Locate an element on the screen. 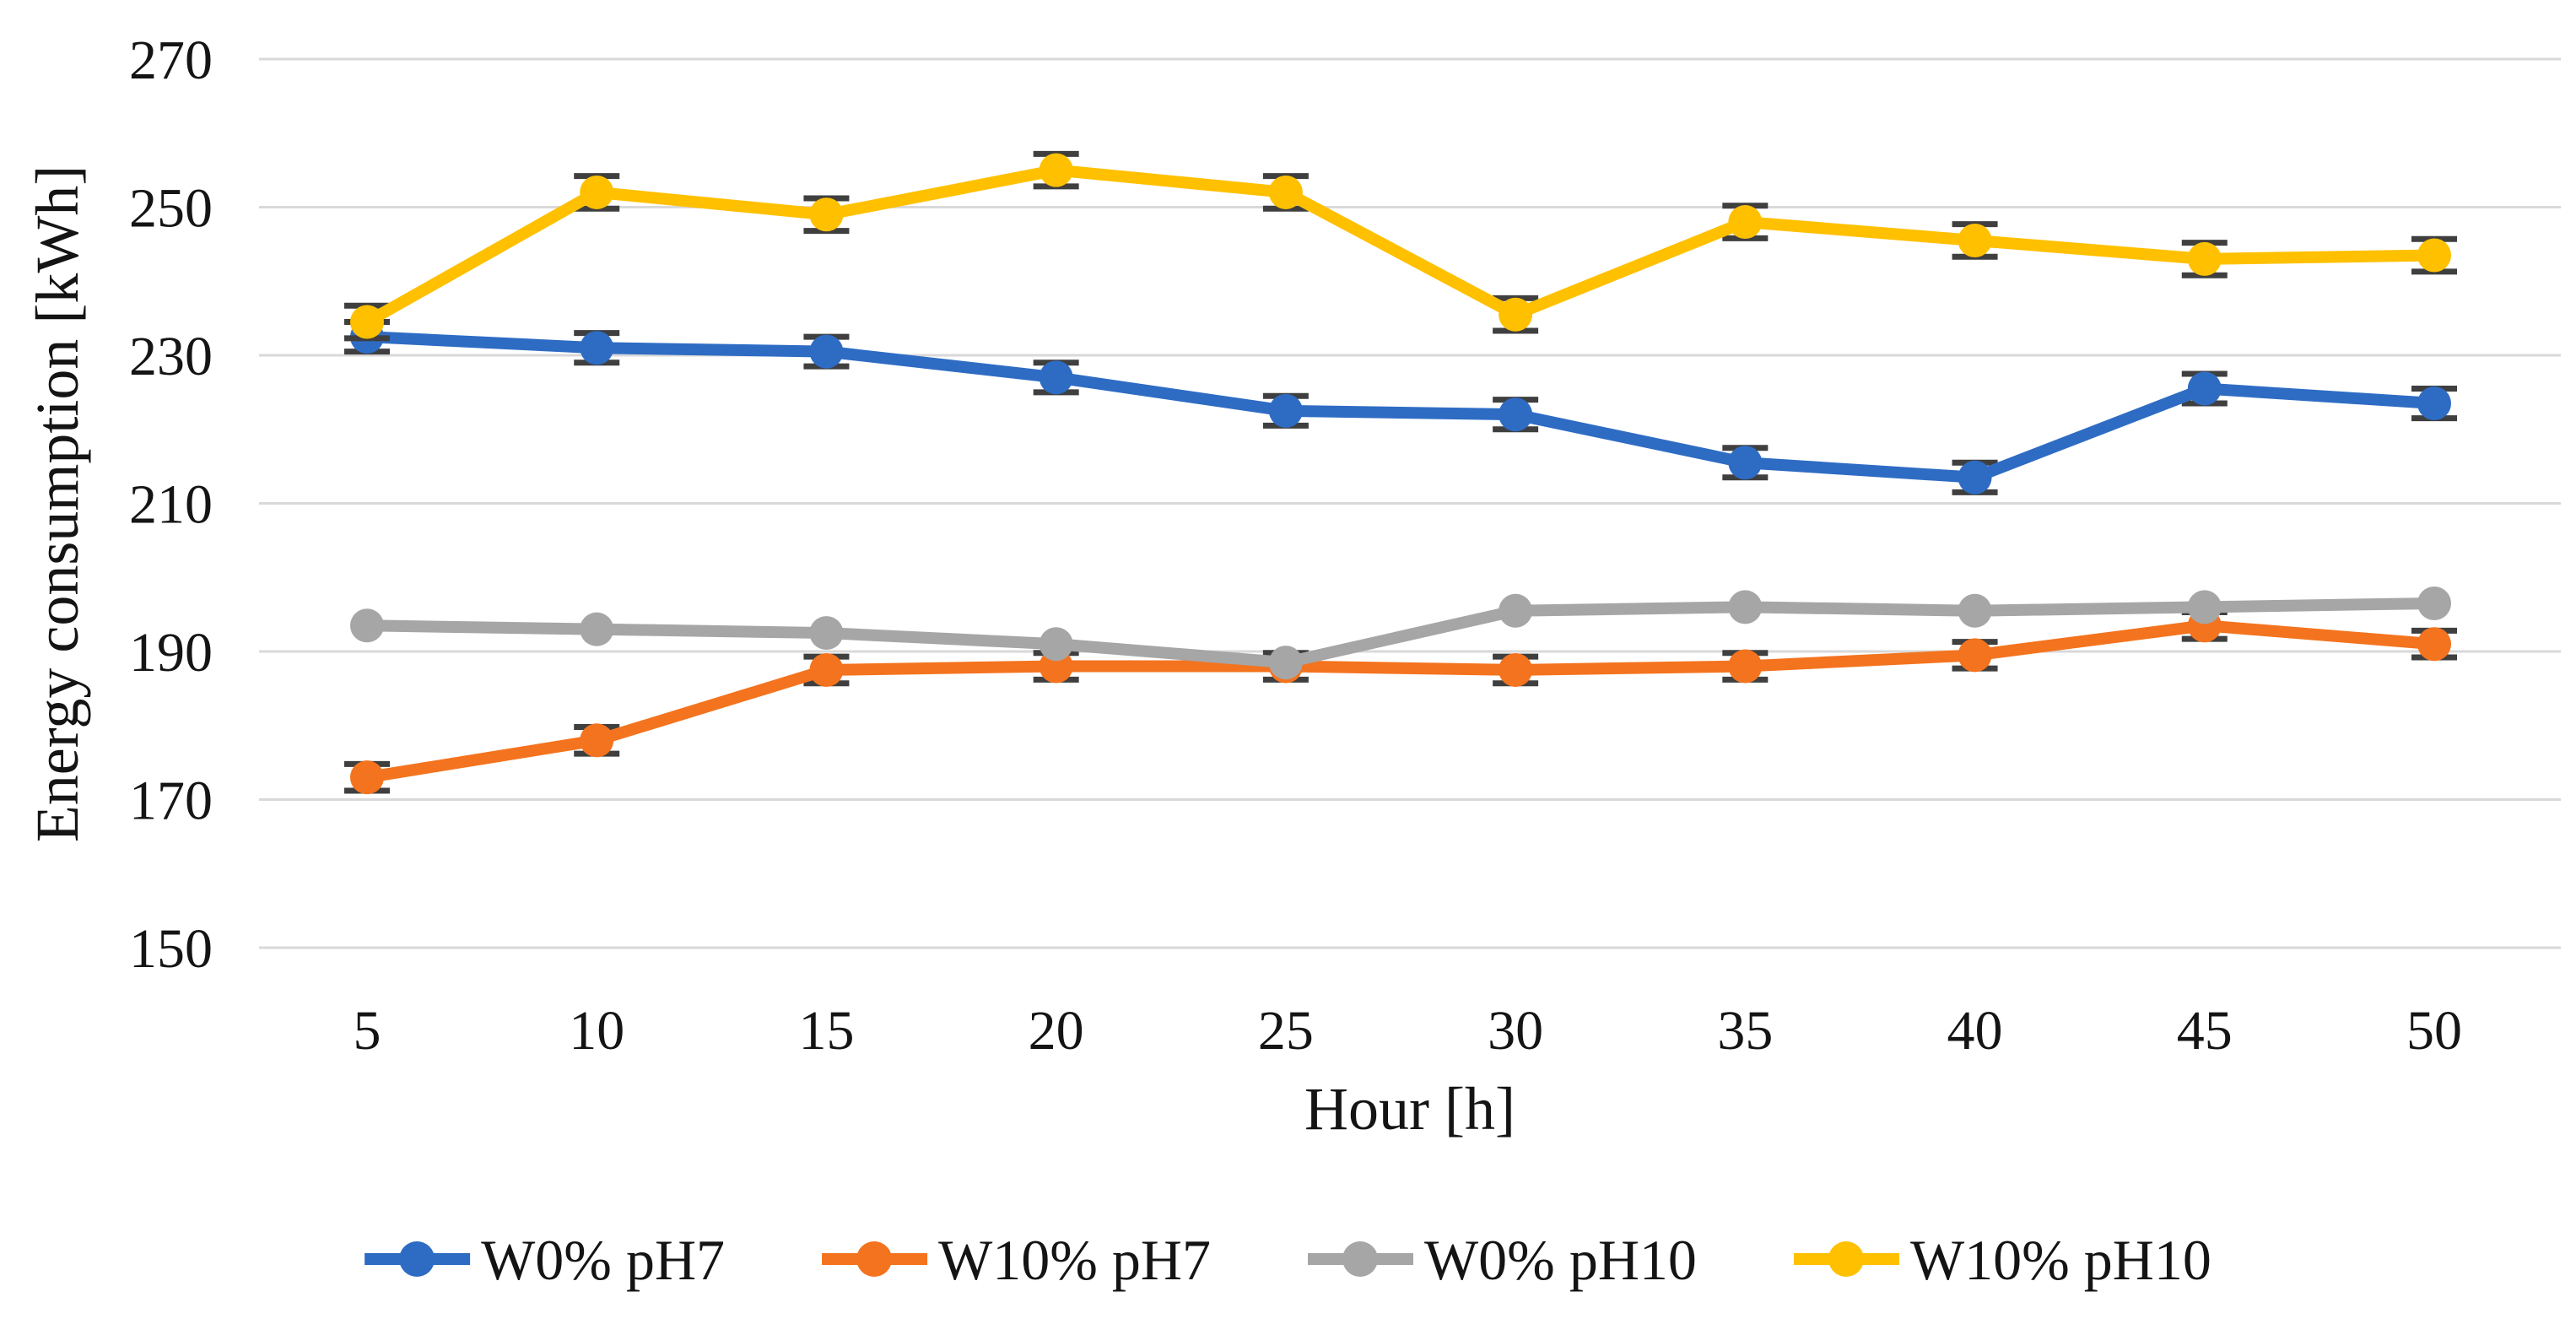 The width and height of the screenshot is (2576, 1335). legend-label: W10% pH7 is located at coordinates (1074, 1260).